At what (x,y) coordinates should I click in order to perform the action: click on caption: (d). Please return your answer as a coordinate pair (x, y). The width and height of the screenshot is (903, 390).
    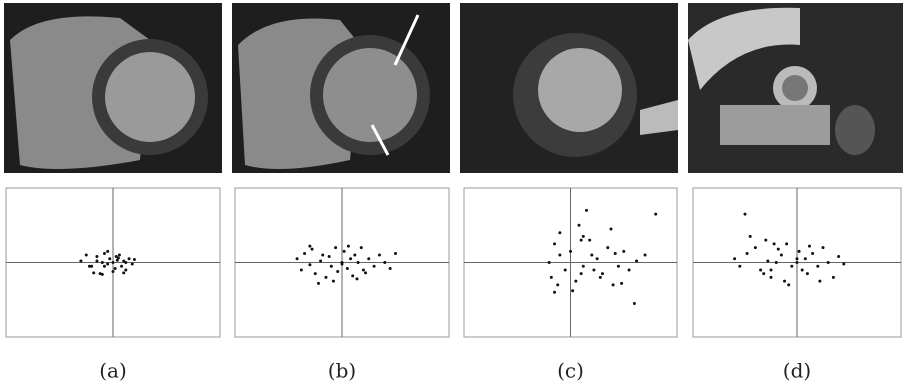
    Looking at the image, I should click on (797, 371).